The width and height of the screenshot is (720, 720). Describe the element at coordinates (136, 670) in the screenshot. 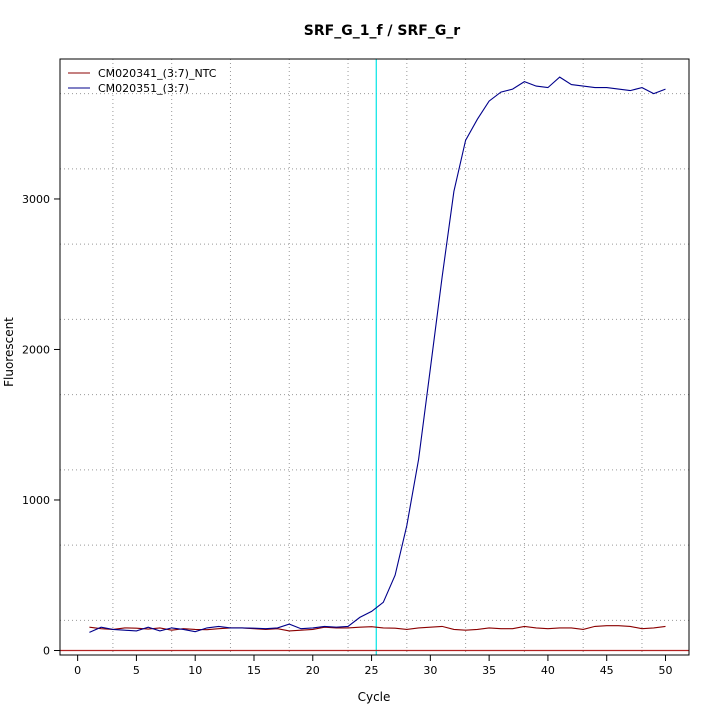

I see `x-tick-label: 5` at that location.